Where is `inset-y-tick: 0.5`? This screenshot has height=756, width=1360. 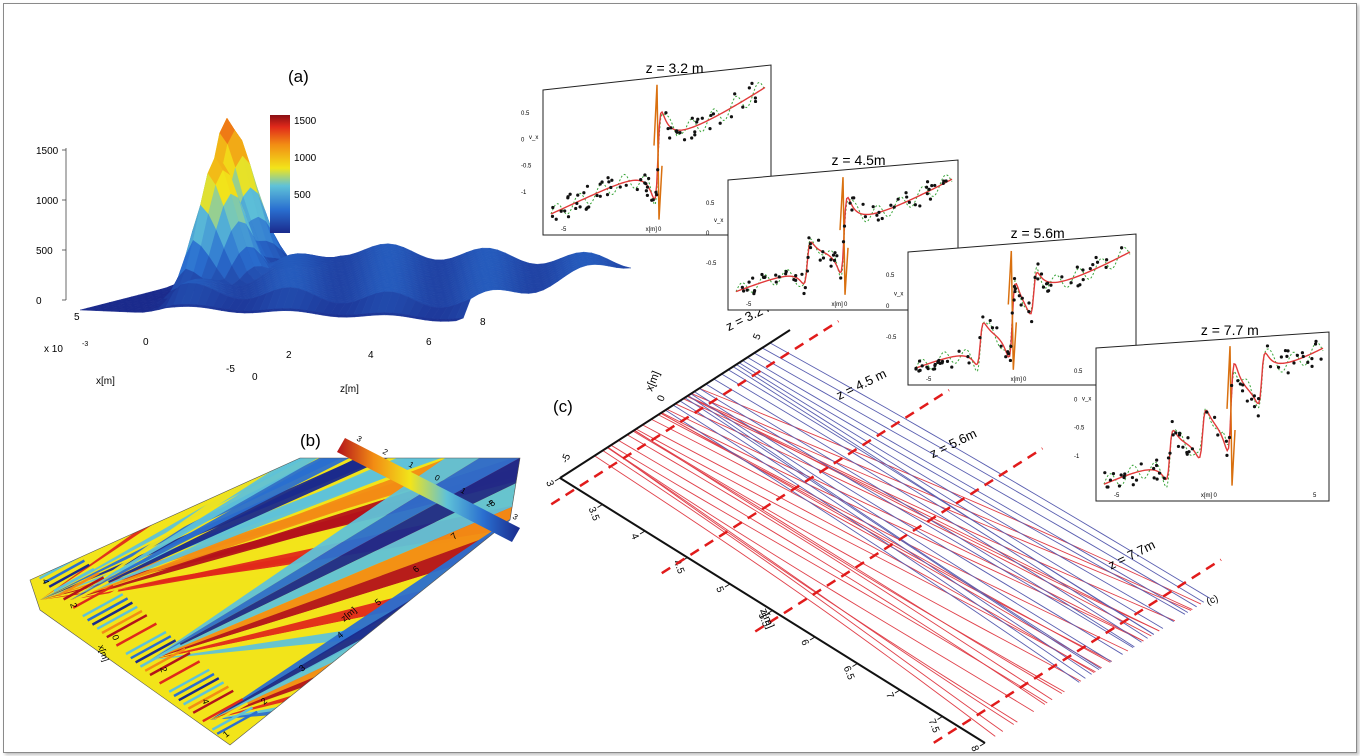 inset-y-tick: 0.5 is located at coordinates (710, 204).